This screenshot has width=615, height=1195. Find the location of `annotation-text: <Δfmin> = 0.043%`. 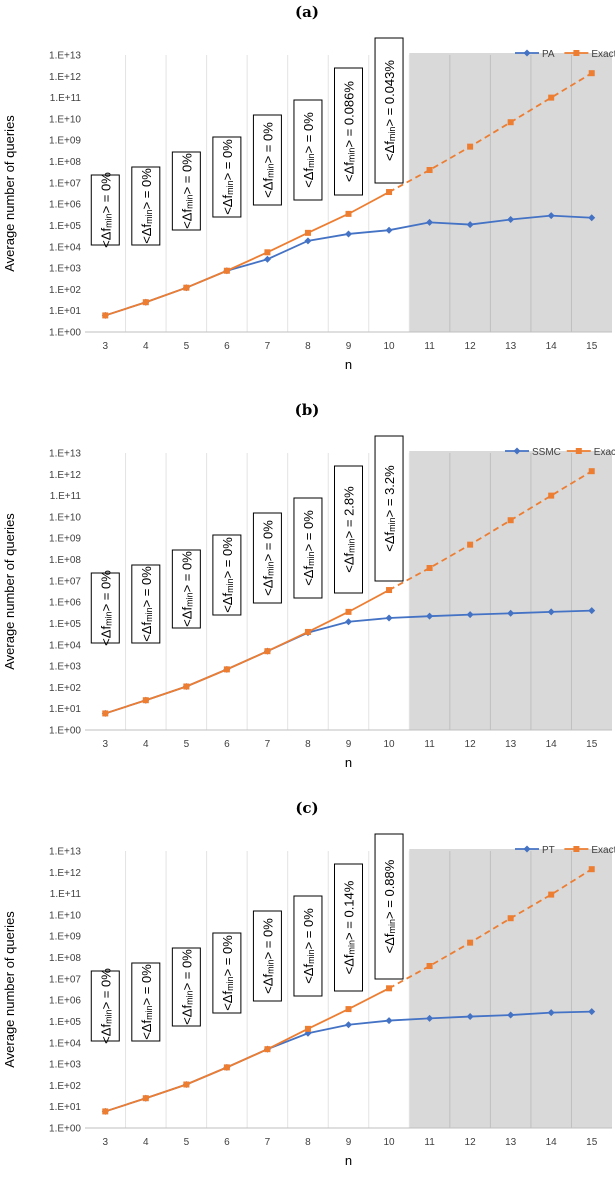

annotation-text: <Δfmin> = 0.043% is located at coordinates (390, 110).